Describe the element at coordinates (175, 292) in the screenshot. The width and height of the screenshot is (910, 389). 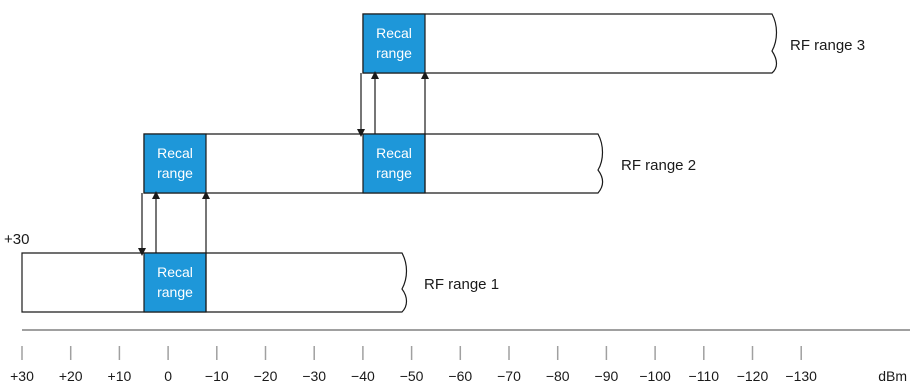
I see `rf-range-1-recal-line2: range` at that location.